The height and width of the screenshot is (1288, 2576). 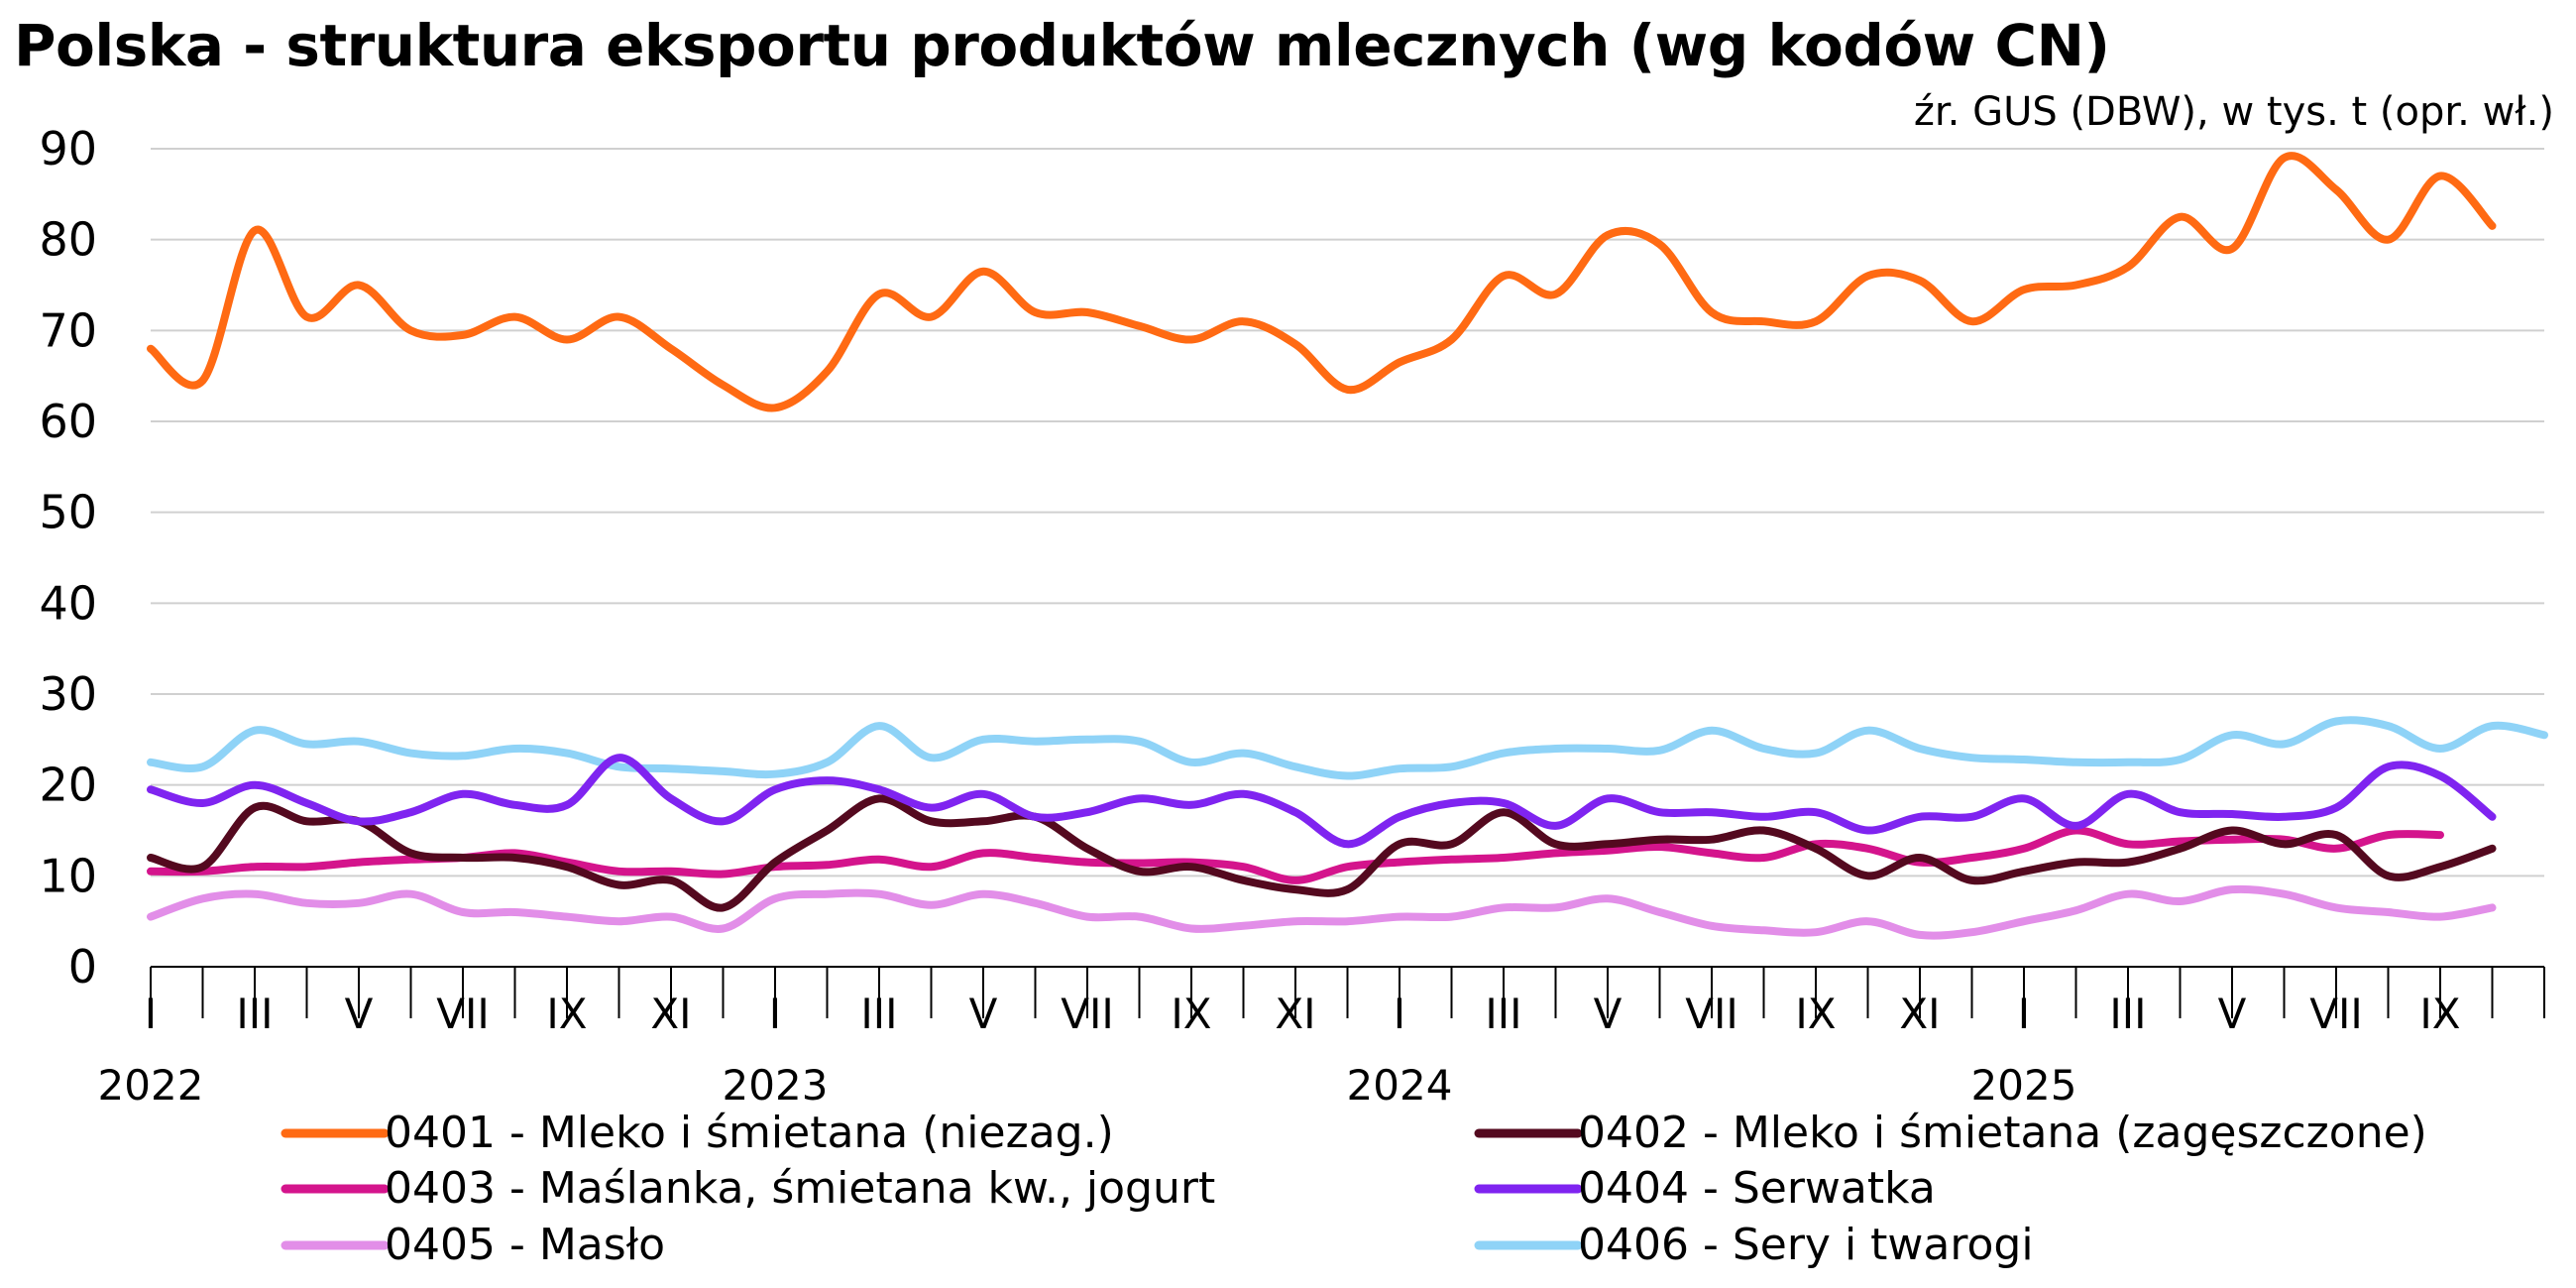 What do you see at coordinates (776, 1085) in the screenshot?
I see `x-year-label: 2023` at bounding box center [776, 1085].